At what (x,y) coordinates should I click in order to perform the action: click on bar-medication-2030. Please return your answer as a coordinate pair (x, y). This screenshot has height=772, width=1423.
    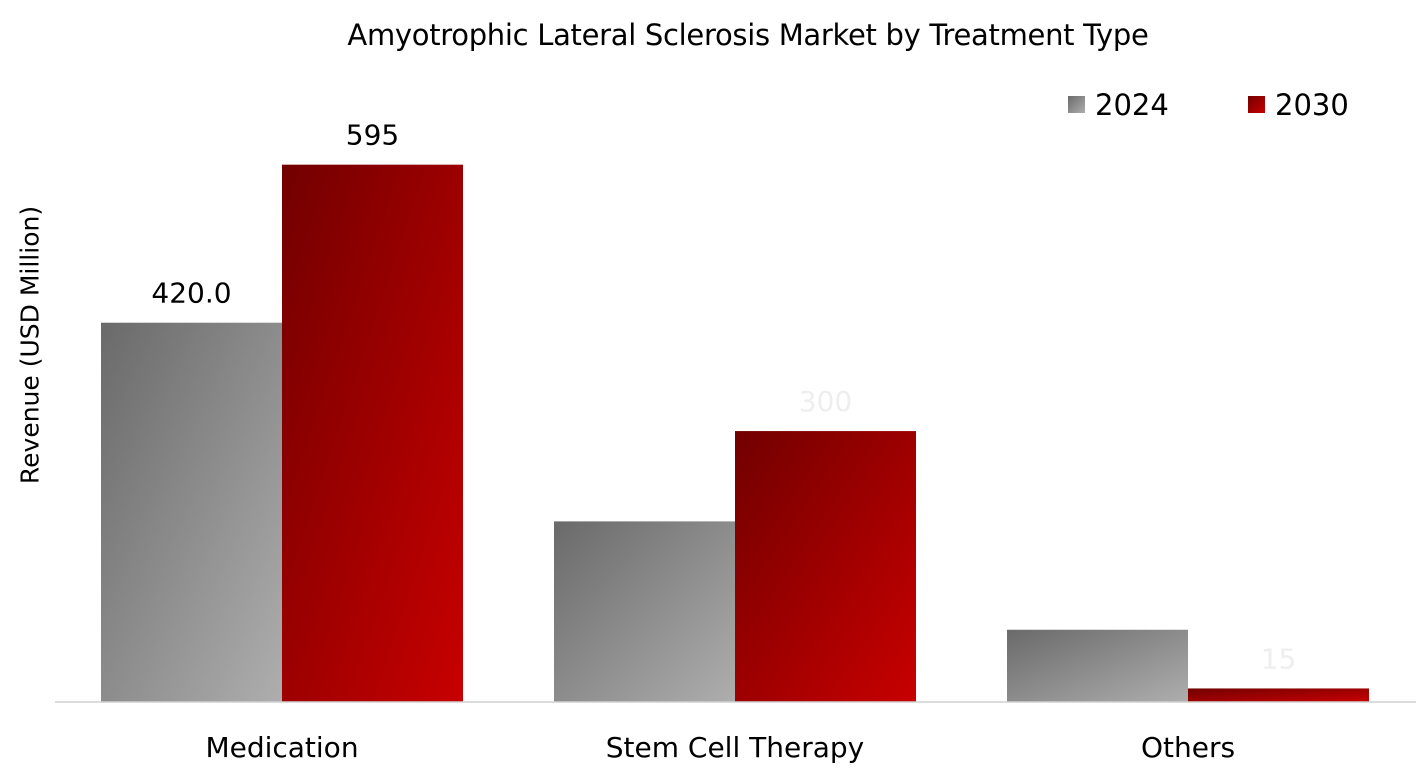
    Looking at the image, I should click on (372, 433).